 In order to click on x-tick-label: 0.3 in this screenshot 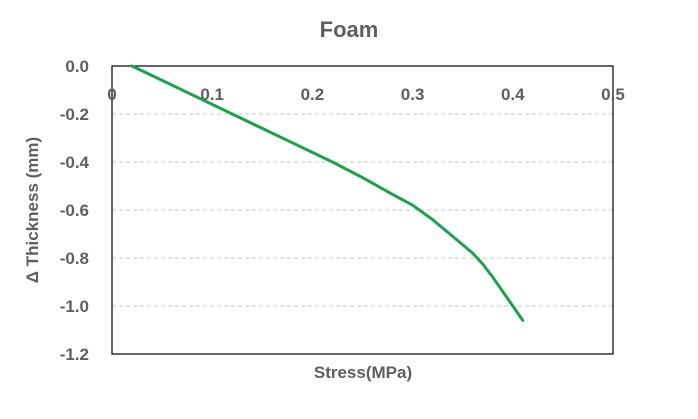, I will do `click(413, 94)`.